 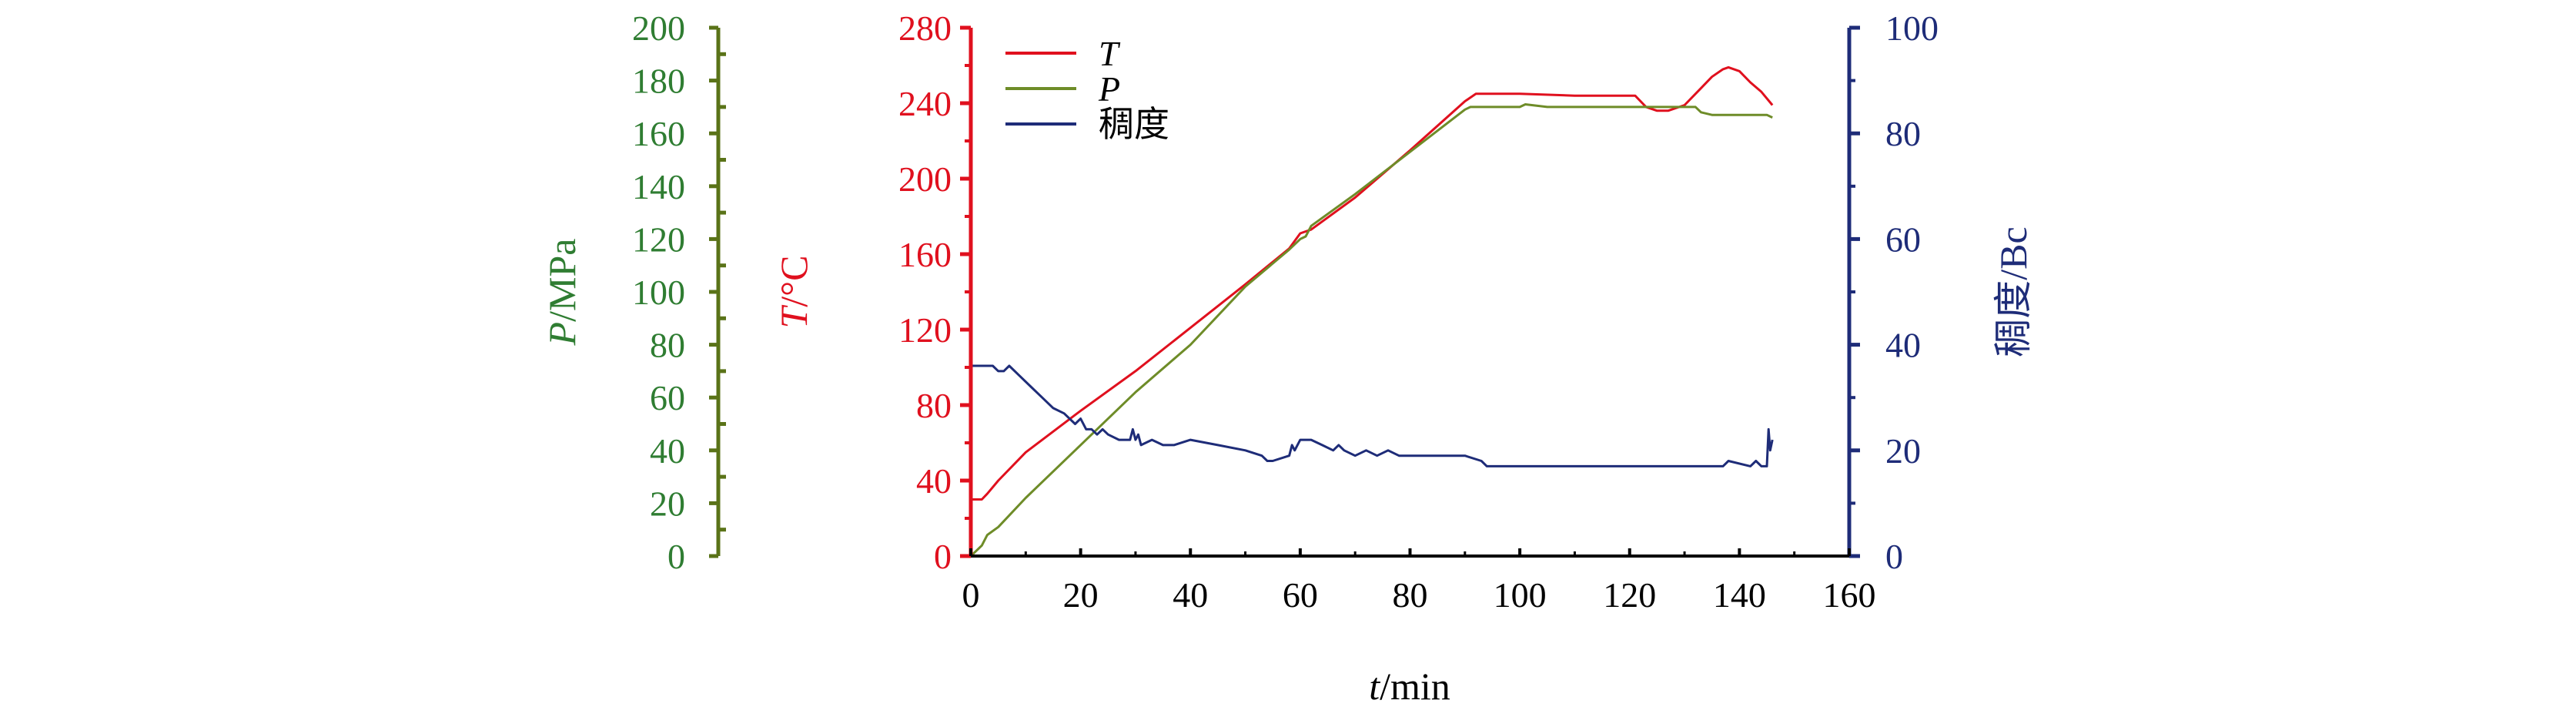 What do you see at coordinates (1903, 239) in the screenshot?
I see `consistency-tick-label: 60` at bounding box center [1903, 239].